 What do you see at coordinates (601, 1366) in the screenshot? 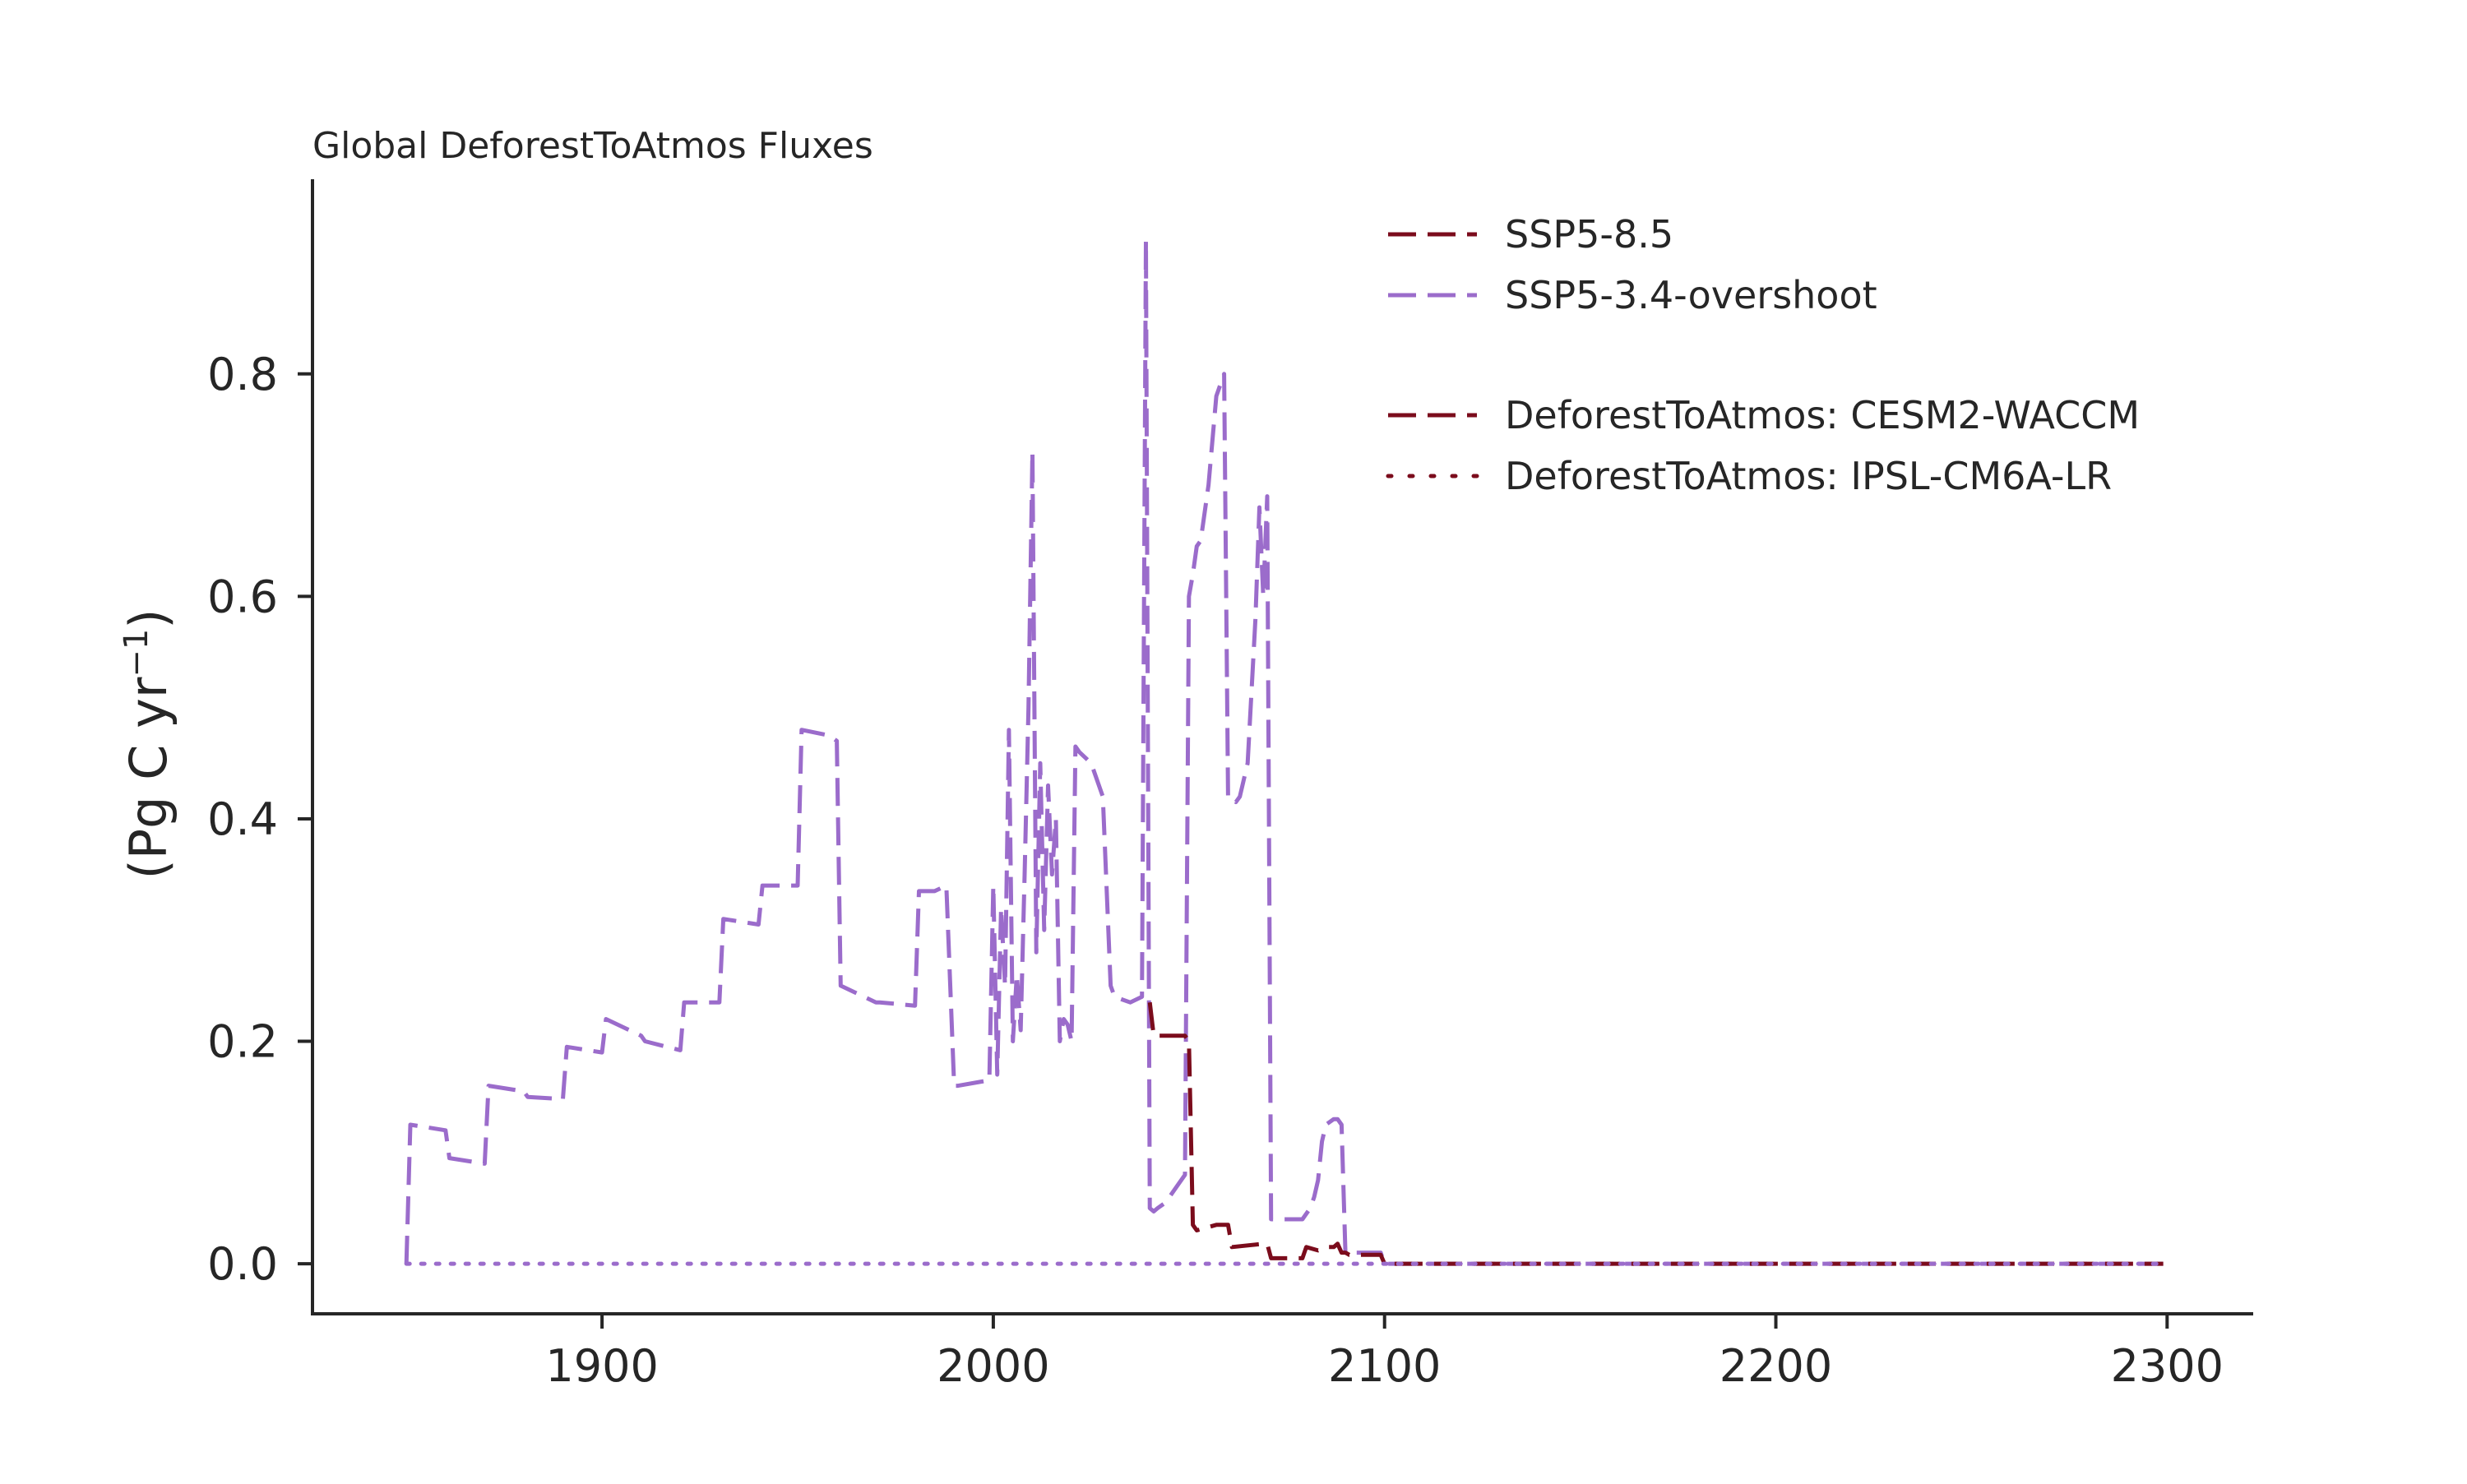
I see `x-tick-label: 1900` at bounding box center [601, 1366].